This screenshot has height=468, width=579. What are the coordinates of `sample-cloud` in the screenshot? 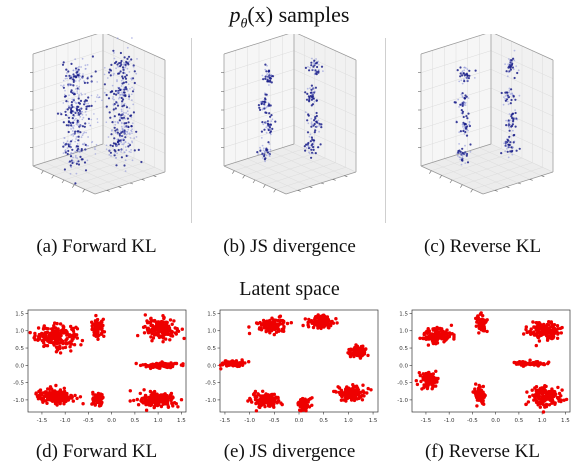 It's located at (290, 110).